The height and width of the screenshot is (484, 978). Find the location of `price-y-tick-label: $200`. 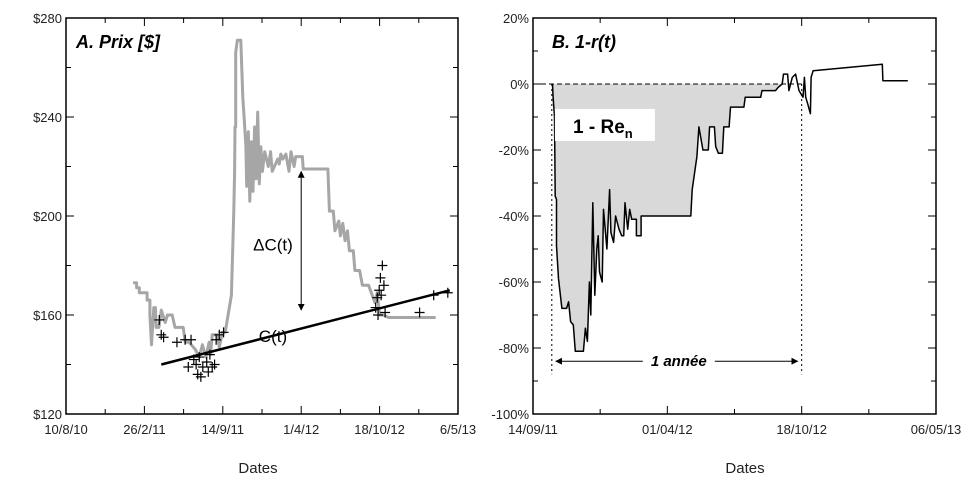

price-y-tick-label: $200 is located at coordinates (47, 216).